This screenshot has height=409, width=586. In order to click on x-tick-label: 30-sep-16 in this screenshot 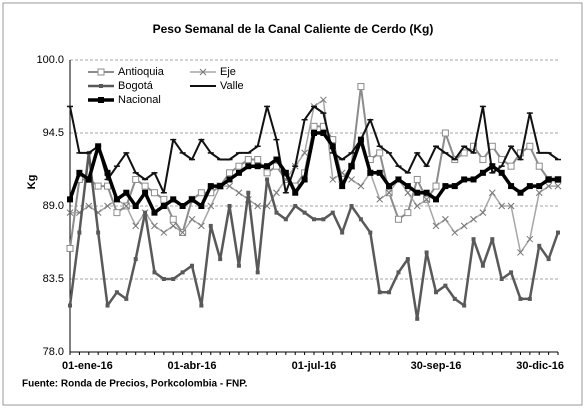, I will do `click(436, 366)`.